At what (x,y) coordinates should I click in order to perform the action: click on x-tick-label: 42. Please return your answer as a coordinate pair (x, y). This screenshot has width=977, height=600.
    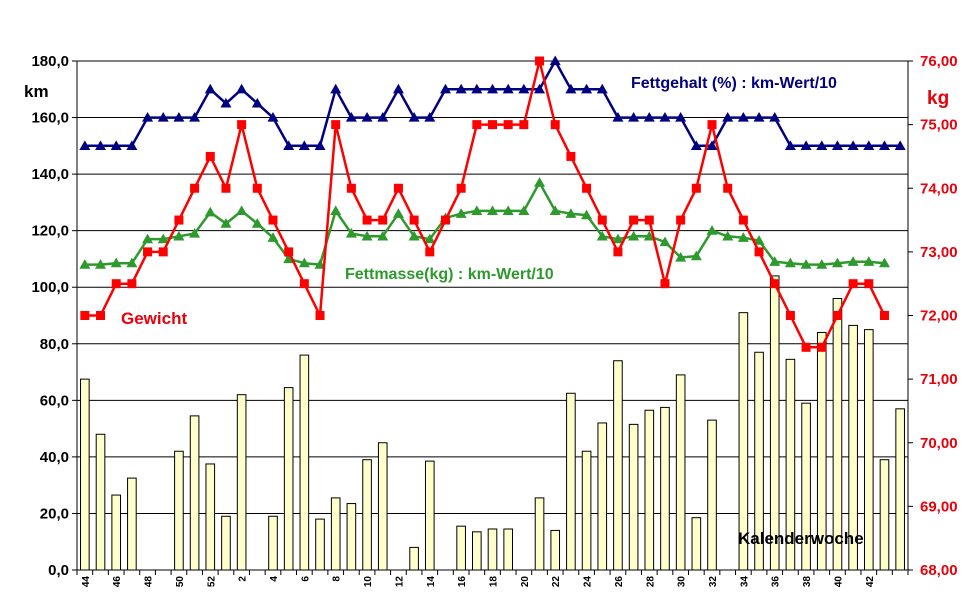
    Looking at the image, I should click on (870, 582).